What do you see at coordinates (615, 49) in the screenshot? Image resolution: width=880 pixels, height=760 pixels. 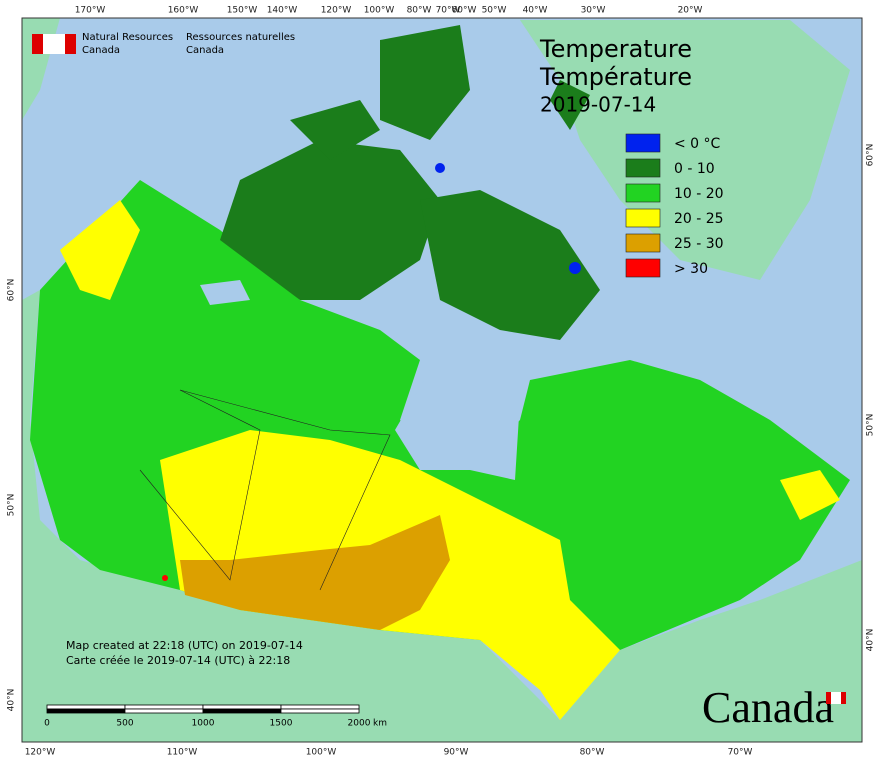 I see `title: Temperature` at bounding box center [615, 49].